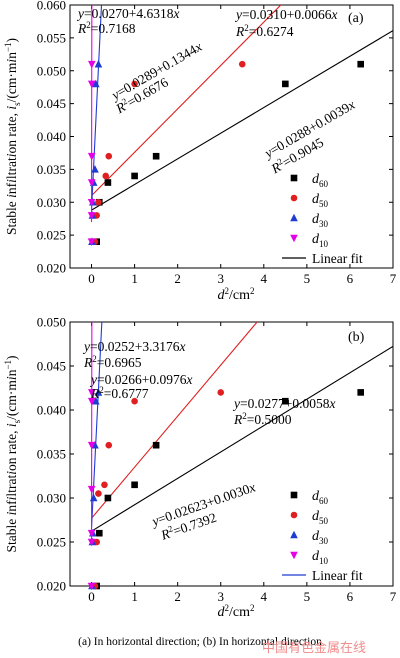 Image resolution: width=400 pixels, height=658 pixels. I want to click on fit-equation: y=0.0266+0.0976x, so click(141, 379).